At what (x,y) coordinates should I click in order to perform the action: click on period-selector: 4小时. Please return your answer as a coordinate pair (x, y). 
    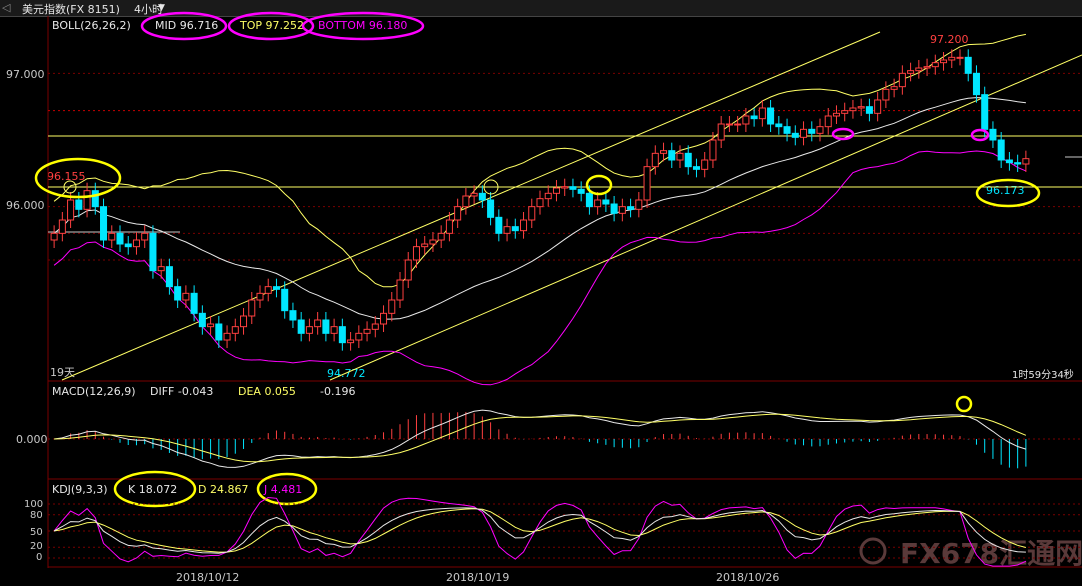
    Looking at the image, I should click on (148, 9).